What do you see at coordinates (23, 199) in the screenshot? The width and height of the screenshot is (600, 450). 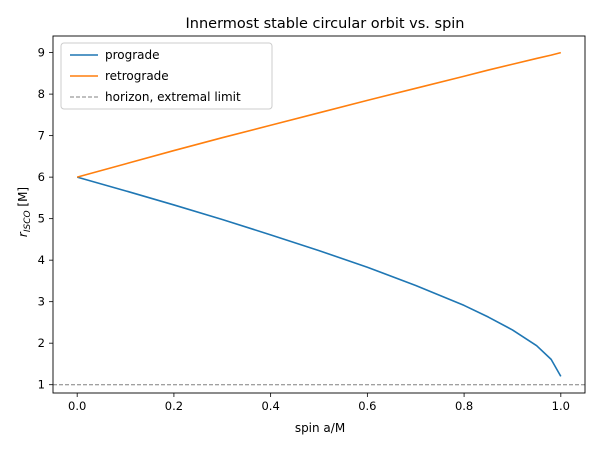 I see `y-axis-label-unit: [M]` at bounding box center [23, 199].